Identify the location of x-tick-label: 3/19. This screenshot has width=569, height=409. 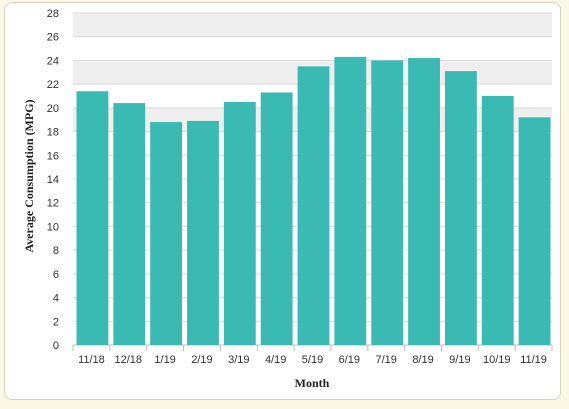
(238, 360).